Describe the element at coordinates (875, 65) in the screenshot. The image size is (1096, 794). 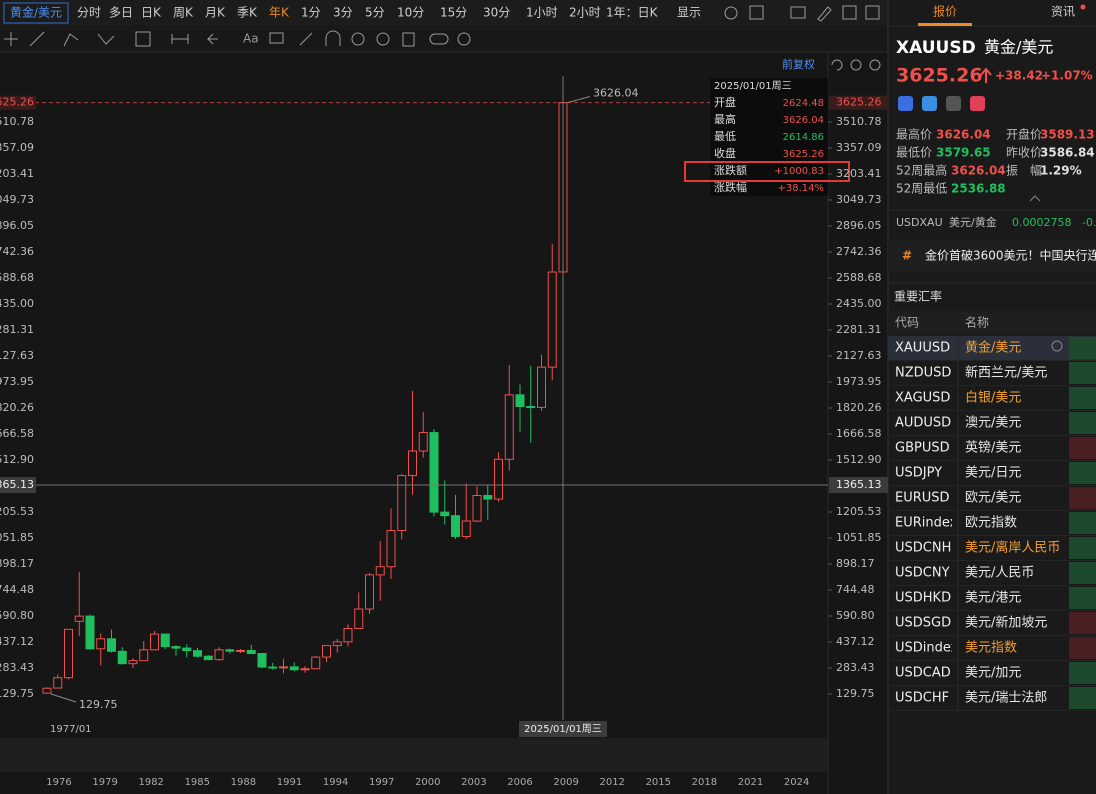
I see `zoom-in` at that location.